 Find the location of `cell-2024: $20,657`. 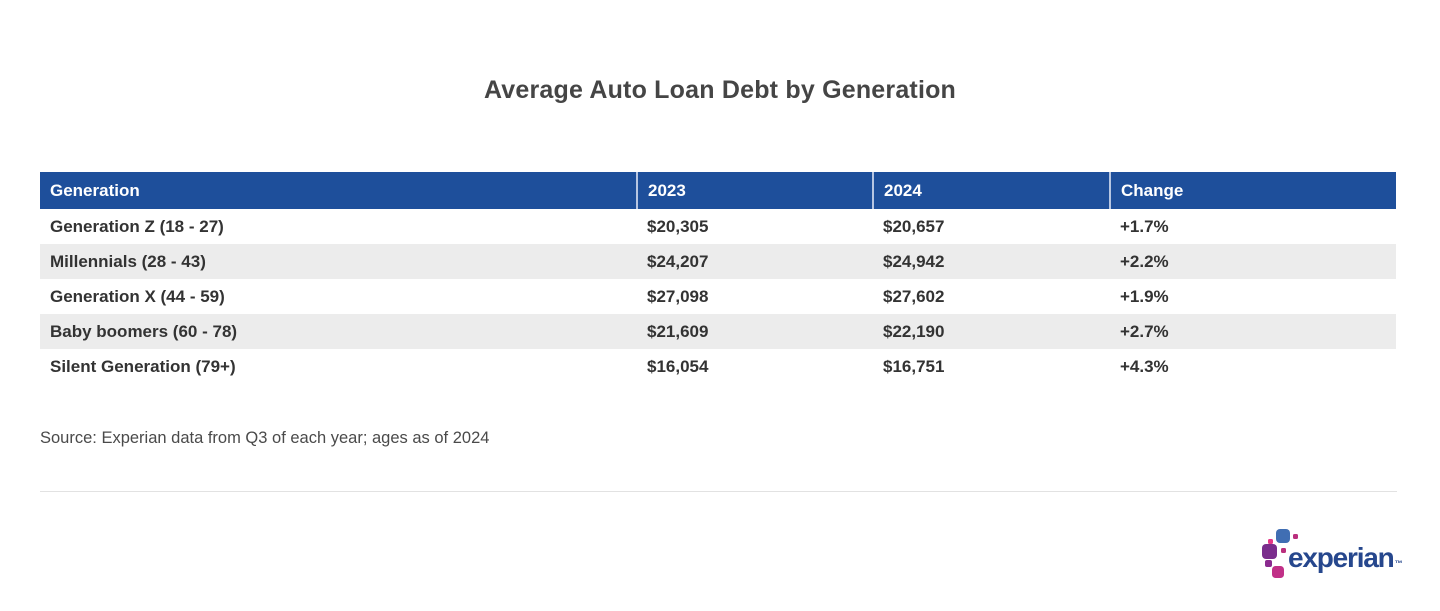

cell-2024: $20,657 is located at coordinates (991, 226).